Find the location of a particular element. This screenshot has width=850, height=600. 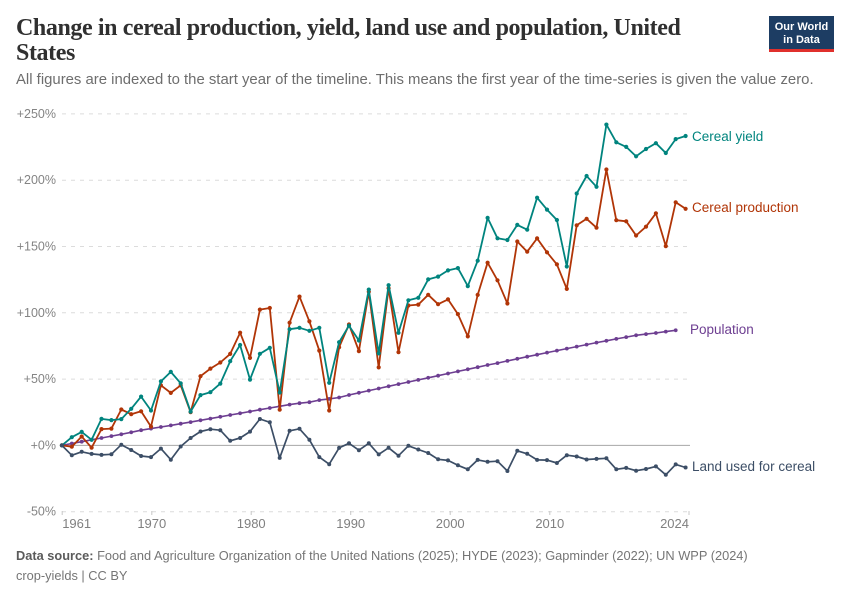

svg-text: +100% is located at coordinates (36, 313).